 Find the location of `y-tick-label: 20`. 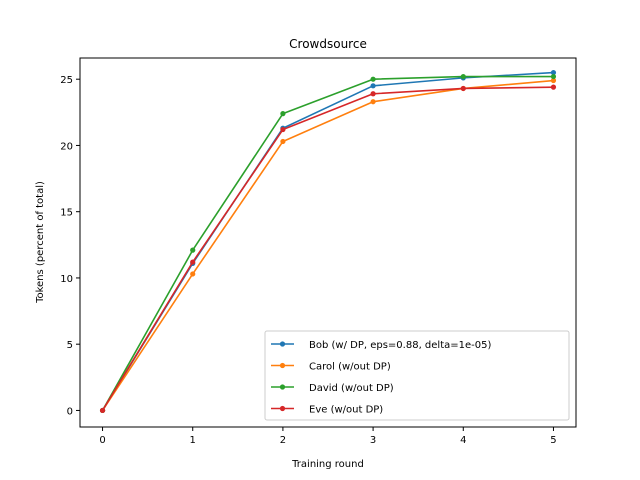

y-tick-label: 20 is located at coordinates (66, 146).